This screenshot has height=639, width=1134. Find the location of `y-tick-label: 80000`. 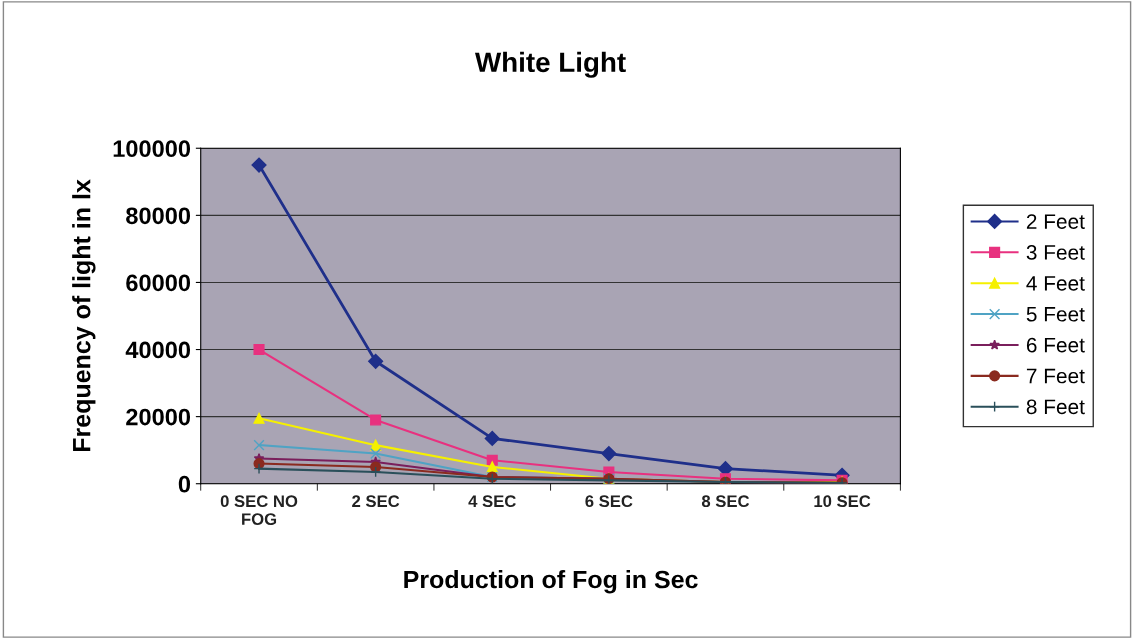

y-tick-label: 80000 is located at coordinates (158, 216).